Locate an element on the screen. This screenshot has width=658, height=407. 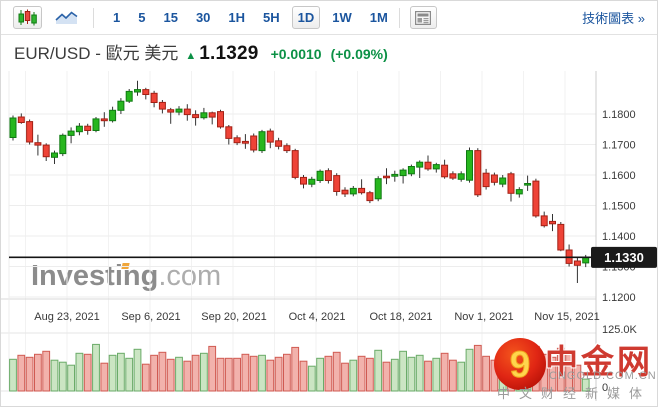
price-change: +0.0010 is located at coordinates (296, 54).